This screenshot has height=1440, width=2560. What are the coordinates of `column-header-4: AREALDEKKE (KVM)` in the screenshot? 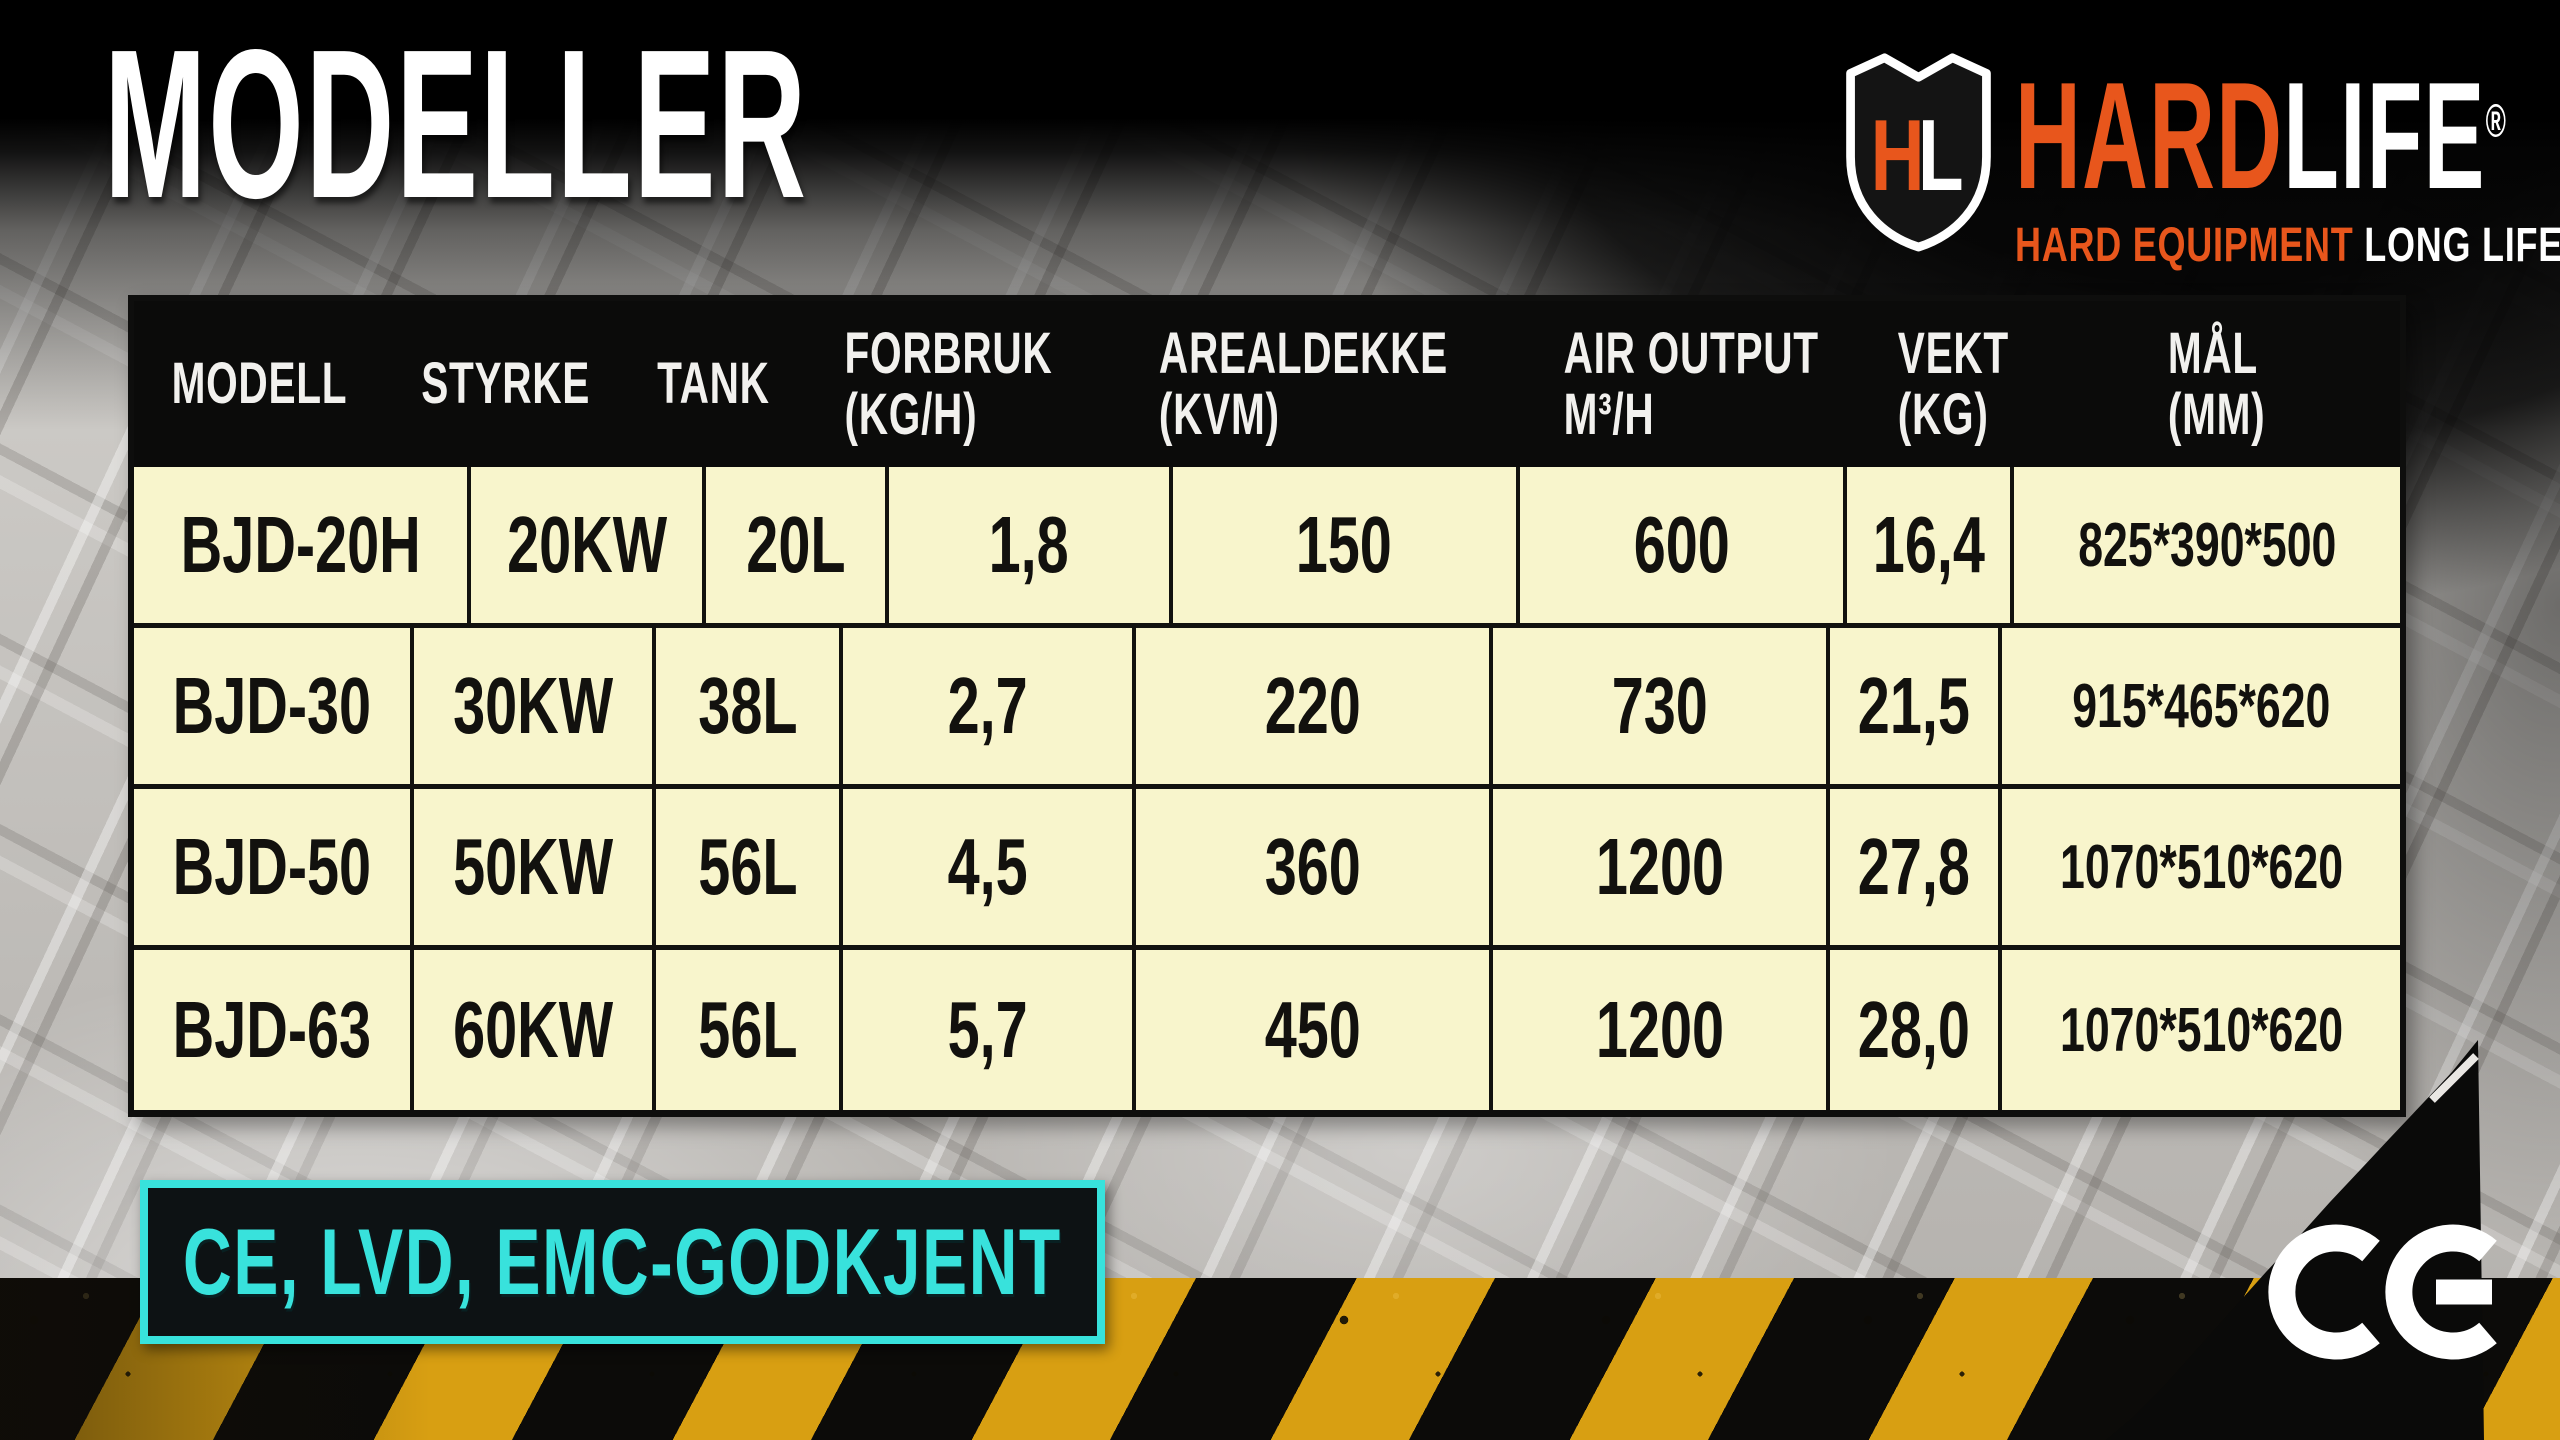 It's located at (1303, 384).